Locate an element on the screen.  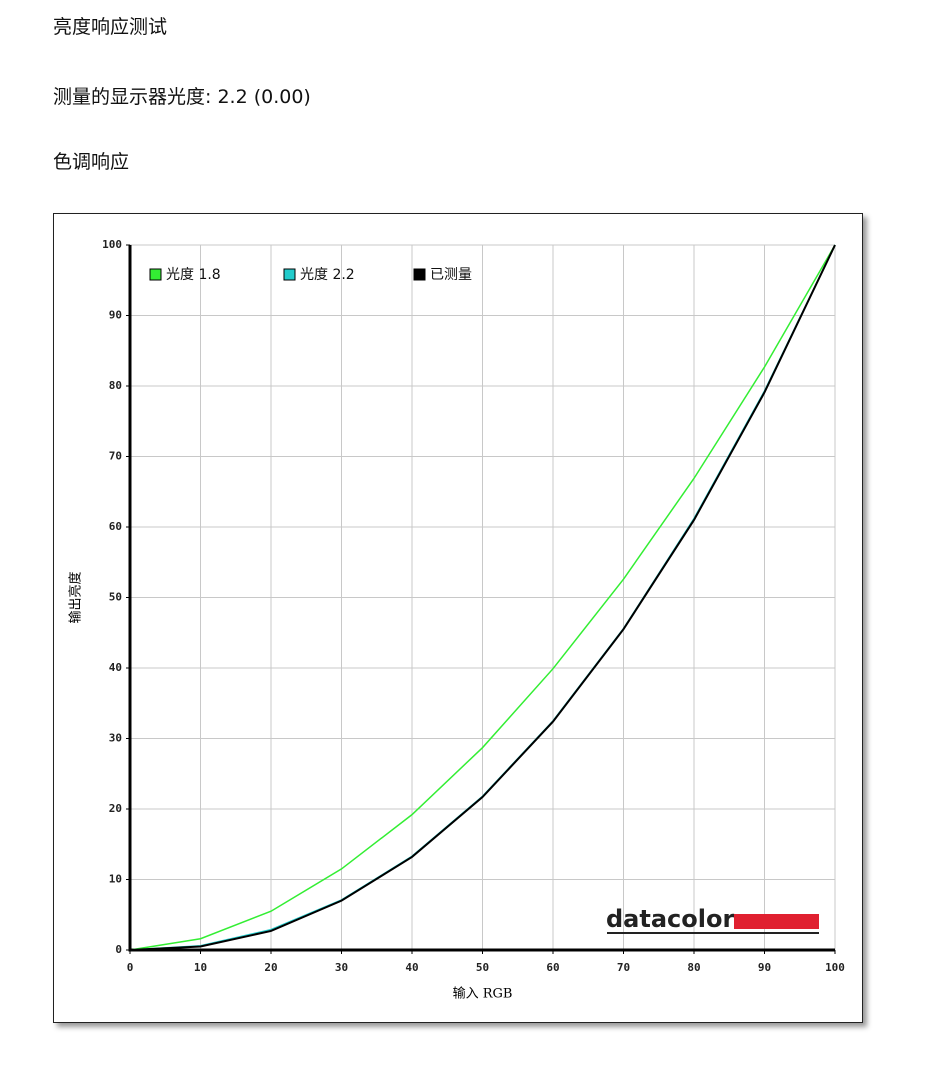
x-tick-label: 60 is located at coordinates (552, 967).